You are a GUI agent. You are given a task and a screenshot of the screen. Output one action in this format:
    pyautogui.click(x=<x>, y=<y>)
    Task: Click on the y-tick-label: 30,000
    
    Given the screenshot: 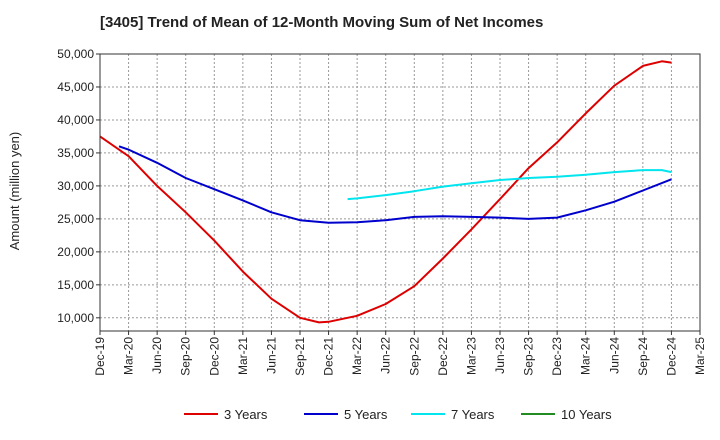 What is the action you would take?
    pyautogui.click(x=75, y=186)
    